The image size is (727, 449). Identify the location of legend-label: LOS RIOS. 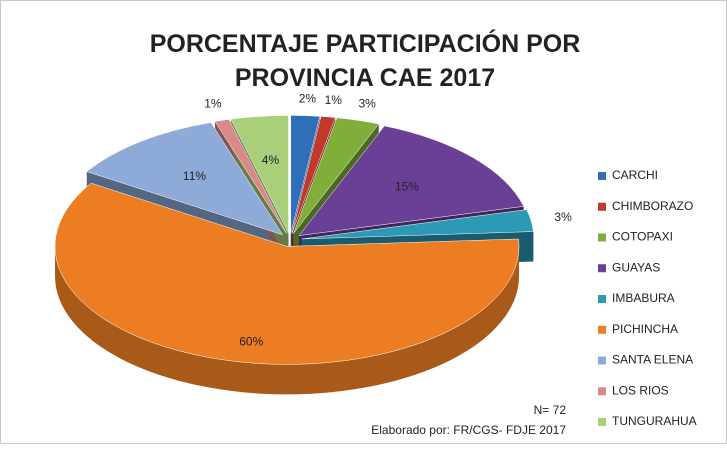
(640, 390).